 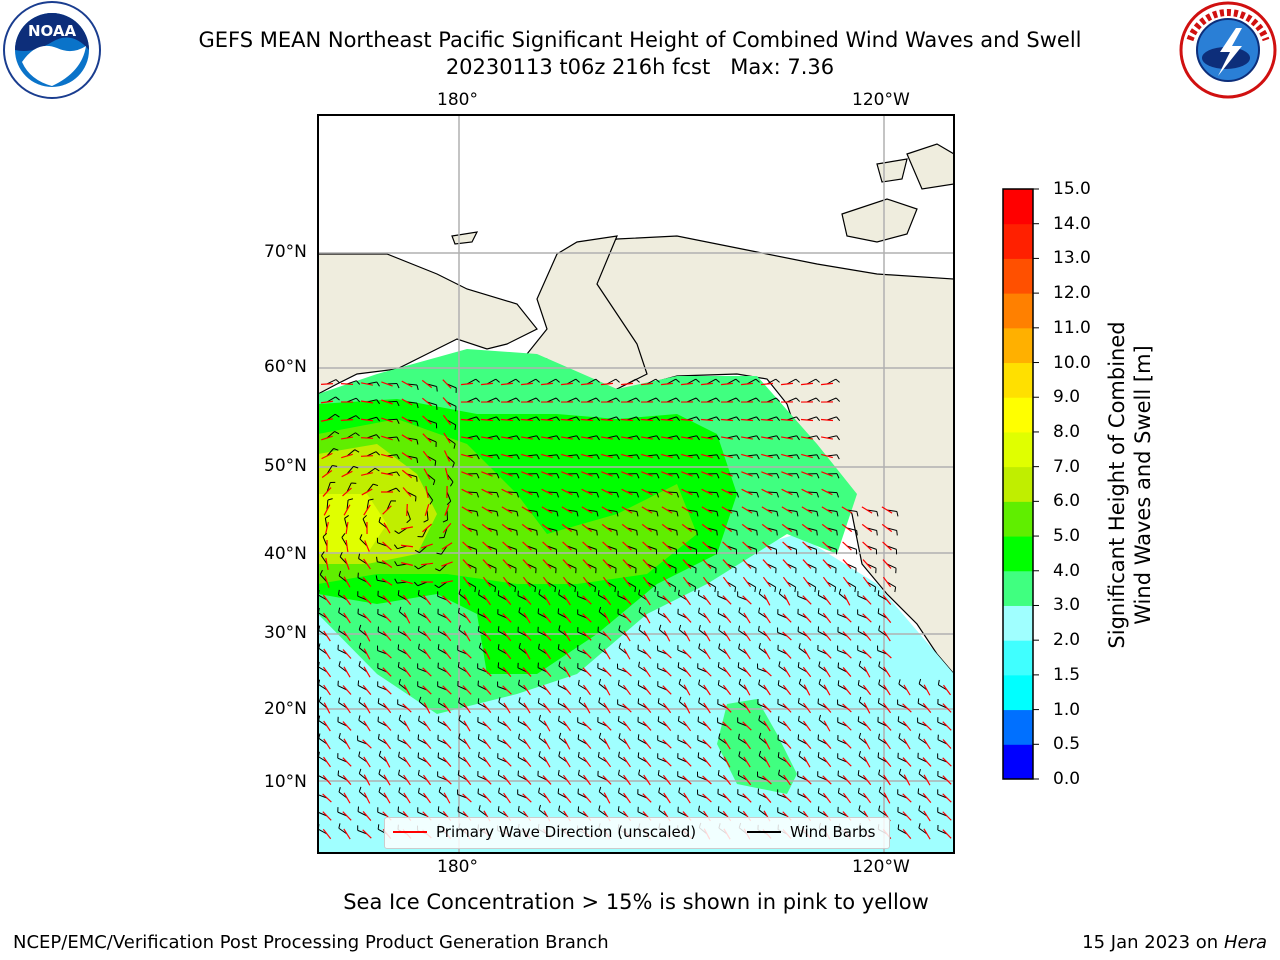 What do you see at coordinates (427, 324) in the screenshot?
I see `russia-land` at bounding box center [427, 324].